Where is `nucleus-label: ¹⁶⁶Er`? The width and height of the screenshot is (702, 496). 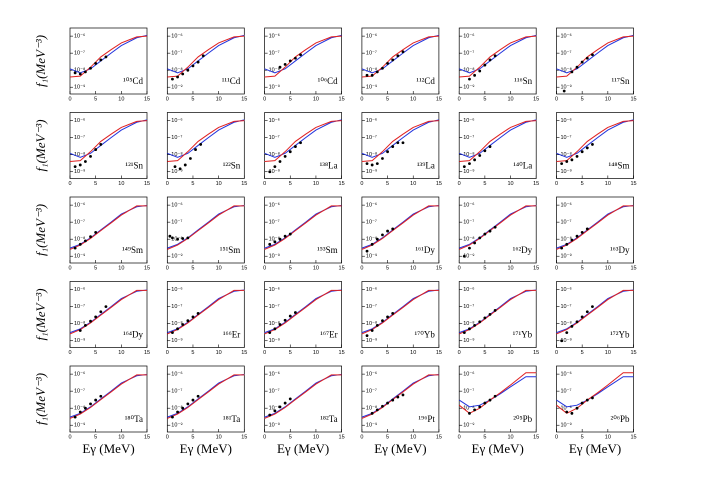 nucleus-label: ¹⁶⁶Er is located at coordinates (231, 335).